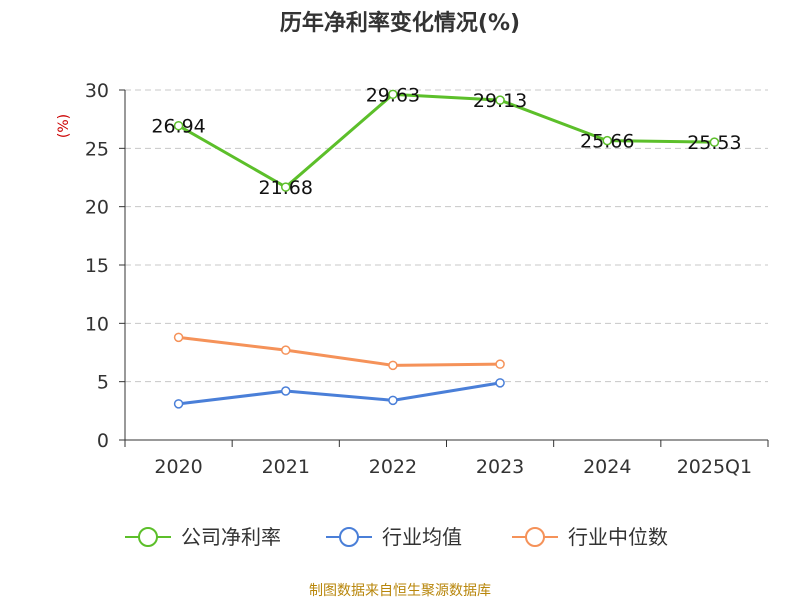  Describe the element at coordinates (618, 537) in the screenshot. I see `legend-label: 行业中位数` at that location.